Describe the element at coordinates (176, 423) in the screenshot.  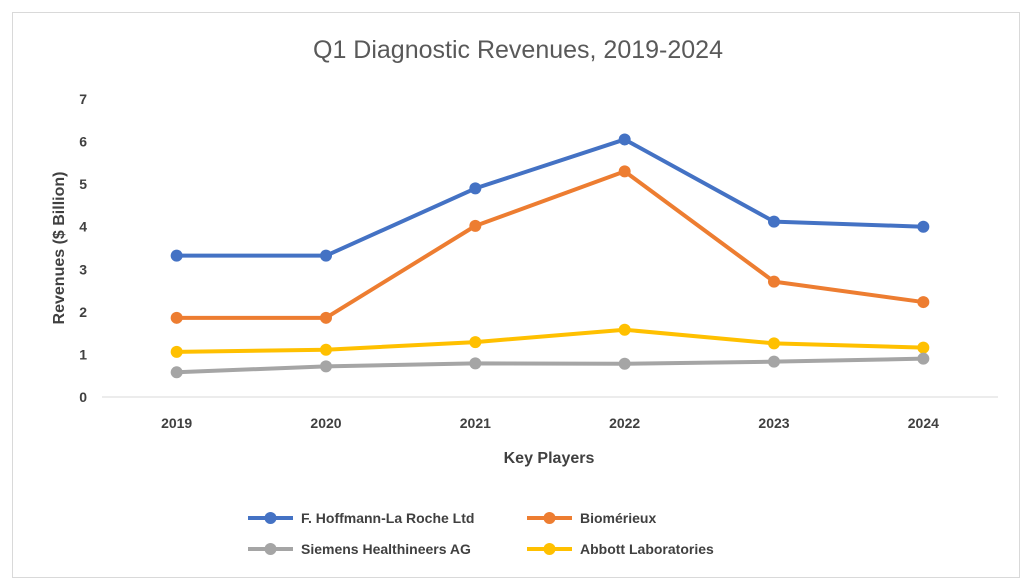
I see `x-tick-label: 2019` at that location.